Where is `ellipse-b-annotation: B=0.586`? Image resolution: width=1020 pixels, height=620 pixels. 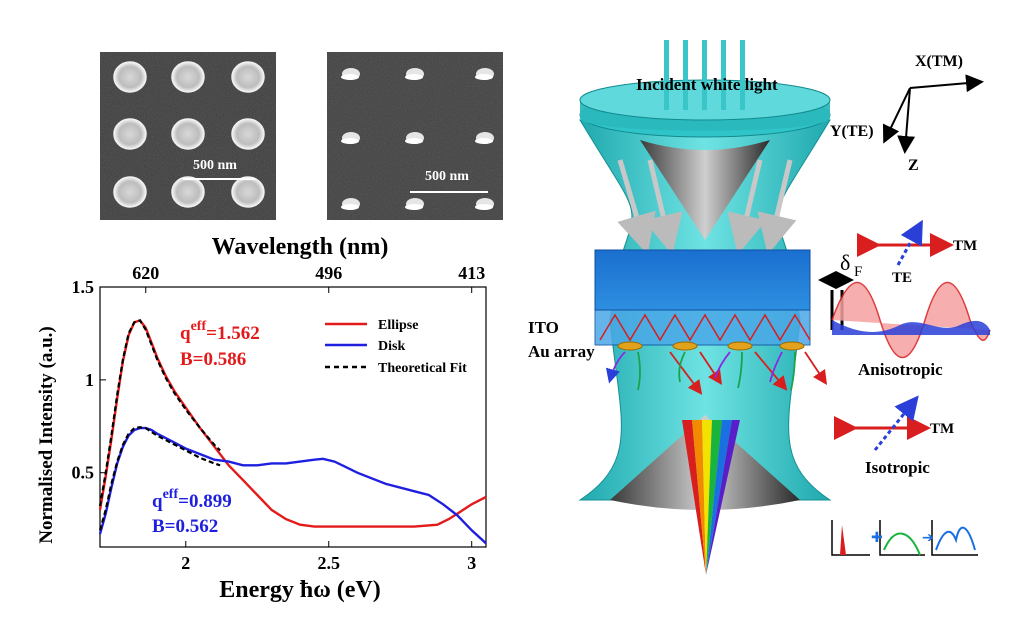 ellipse-b-annotation: B=0.586 is located at coordinates (213, 359).